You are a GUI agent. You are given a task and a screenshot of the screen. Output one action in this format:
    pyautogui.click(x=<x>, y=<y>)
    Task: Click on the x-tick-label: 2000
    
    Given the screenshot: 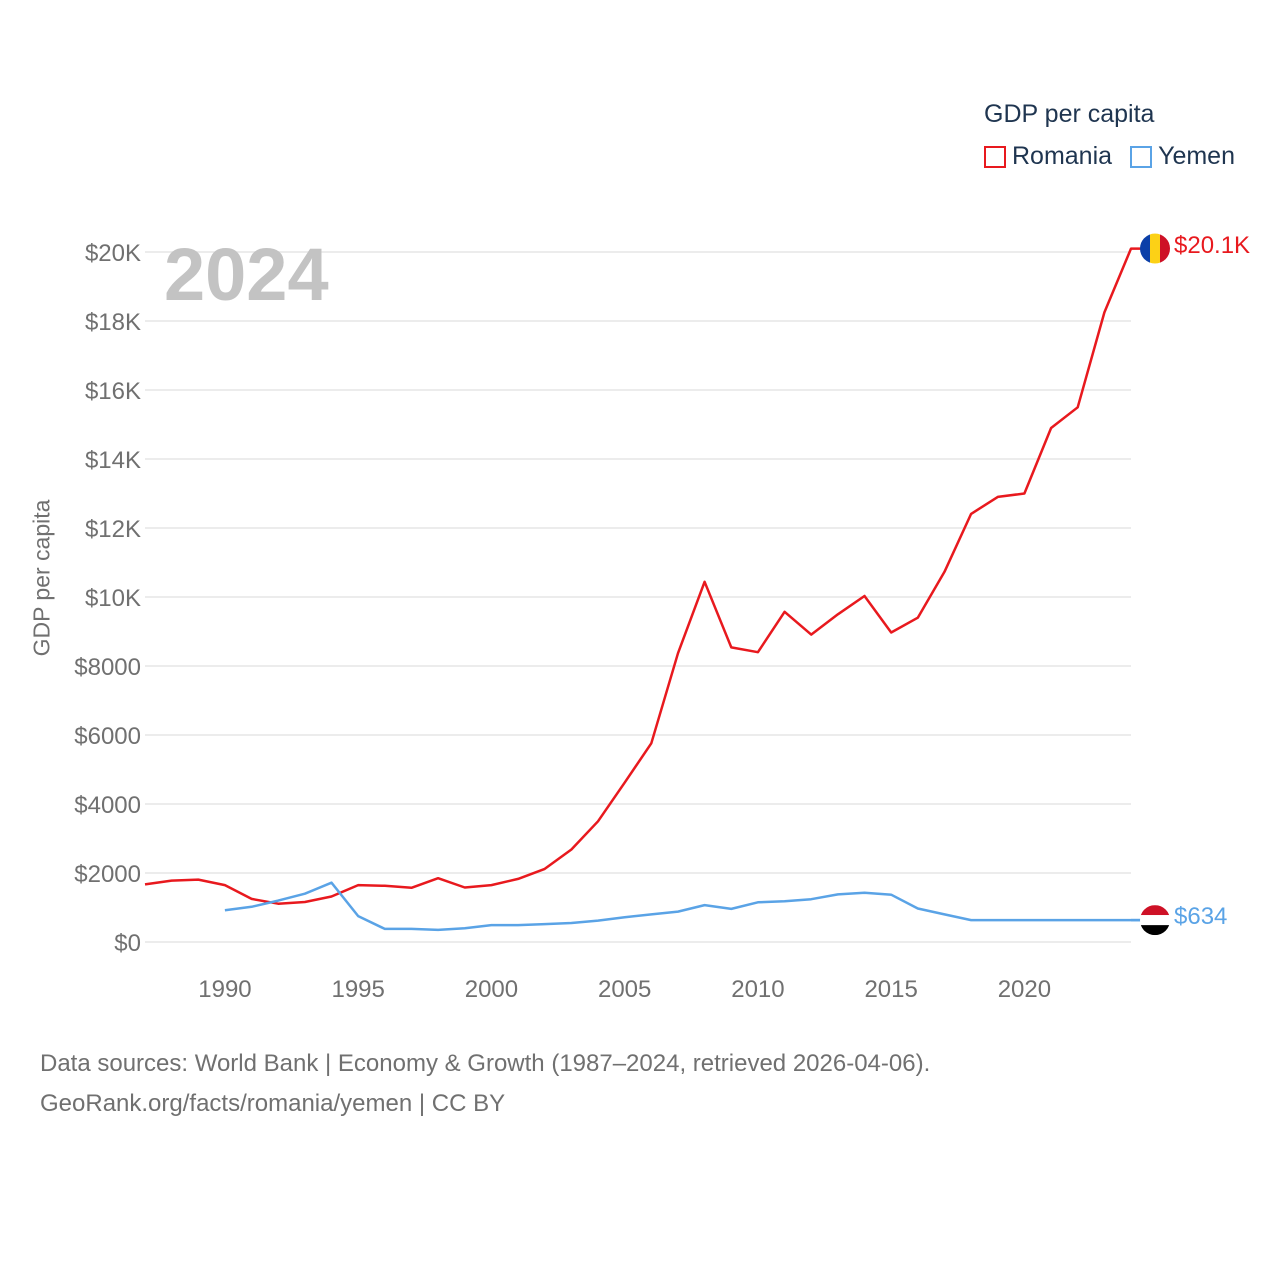 What is the action you would take?
    pyautogui.click(x=491, y=989)
    